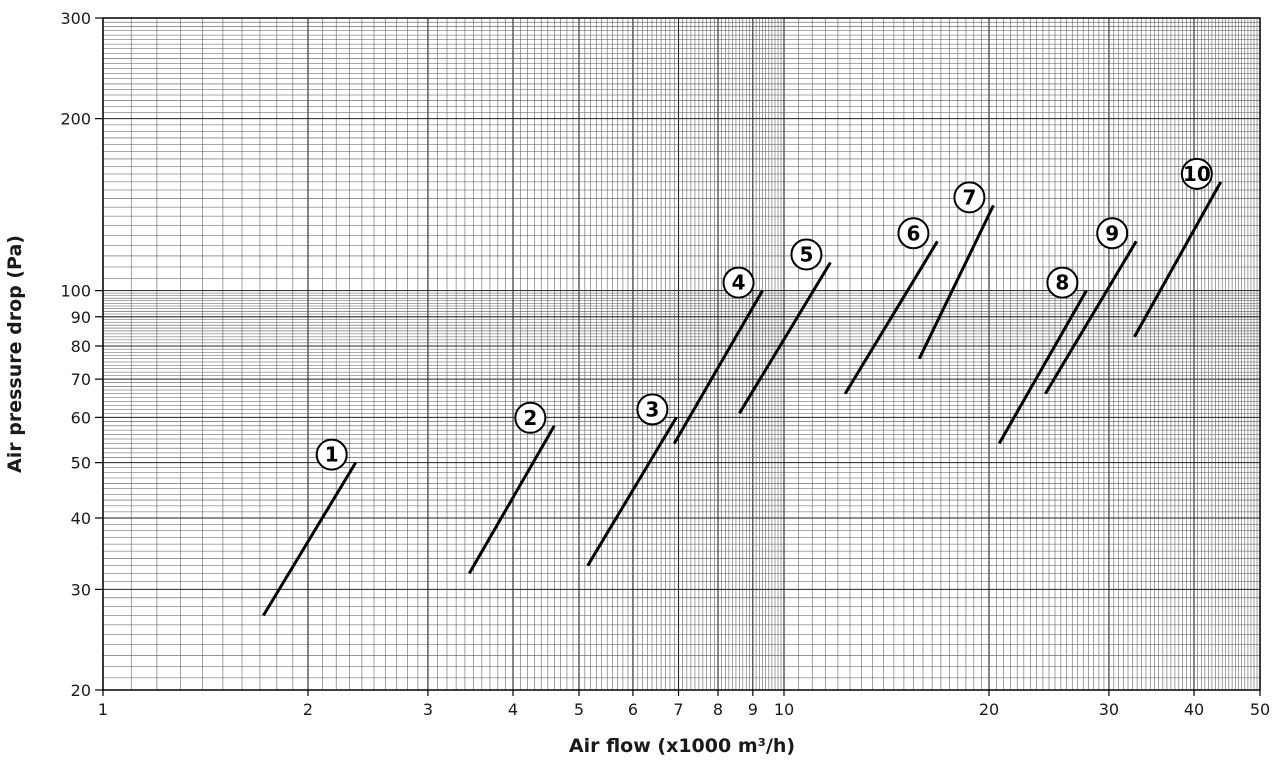 The height and width of the screenshot is (765, 1282). I want to click on x-tick-label: 10, so click(784, 709).